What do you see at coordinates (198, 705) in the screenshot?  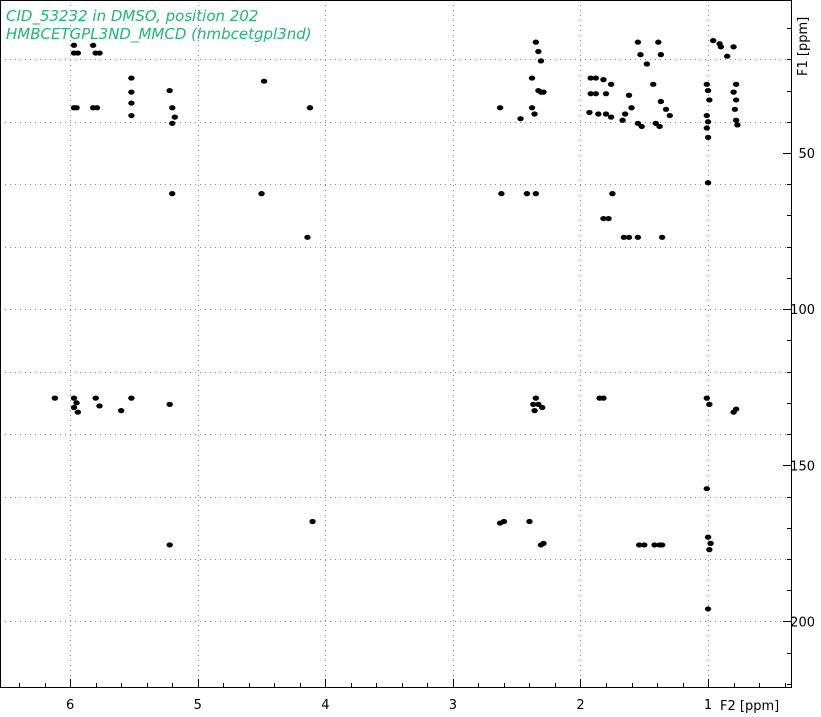 I see `x-tick-label: 5` at bounding box center [198, 705].